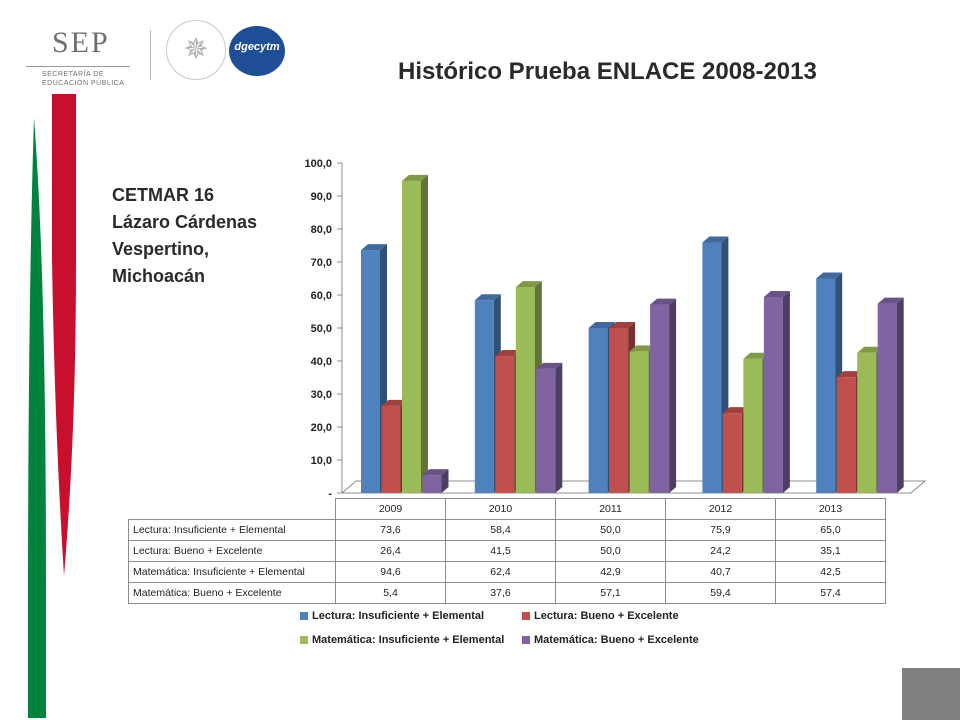 The image size is (960, 720). What do you see at coordinates (196, 50) in the screenshot?
I see `national-seal-icon: ✵` at bounding box center [196, 50].